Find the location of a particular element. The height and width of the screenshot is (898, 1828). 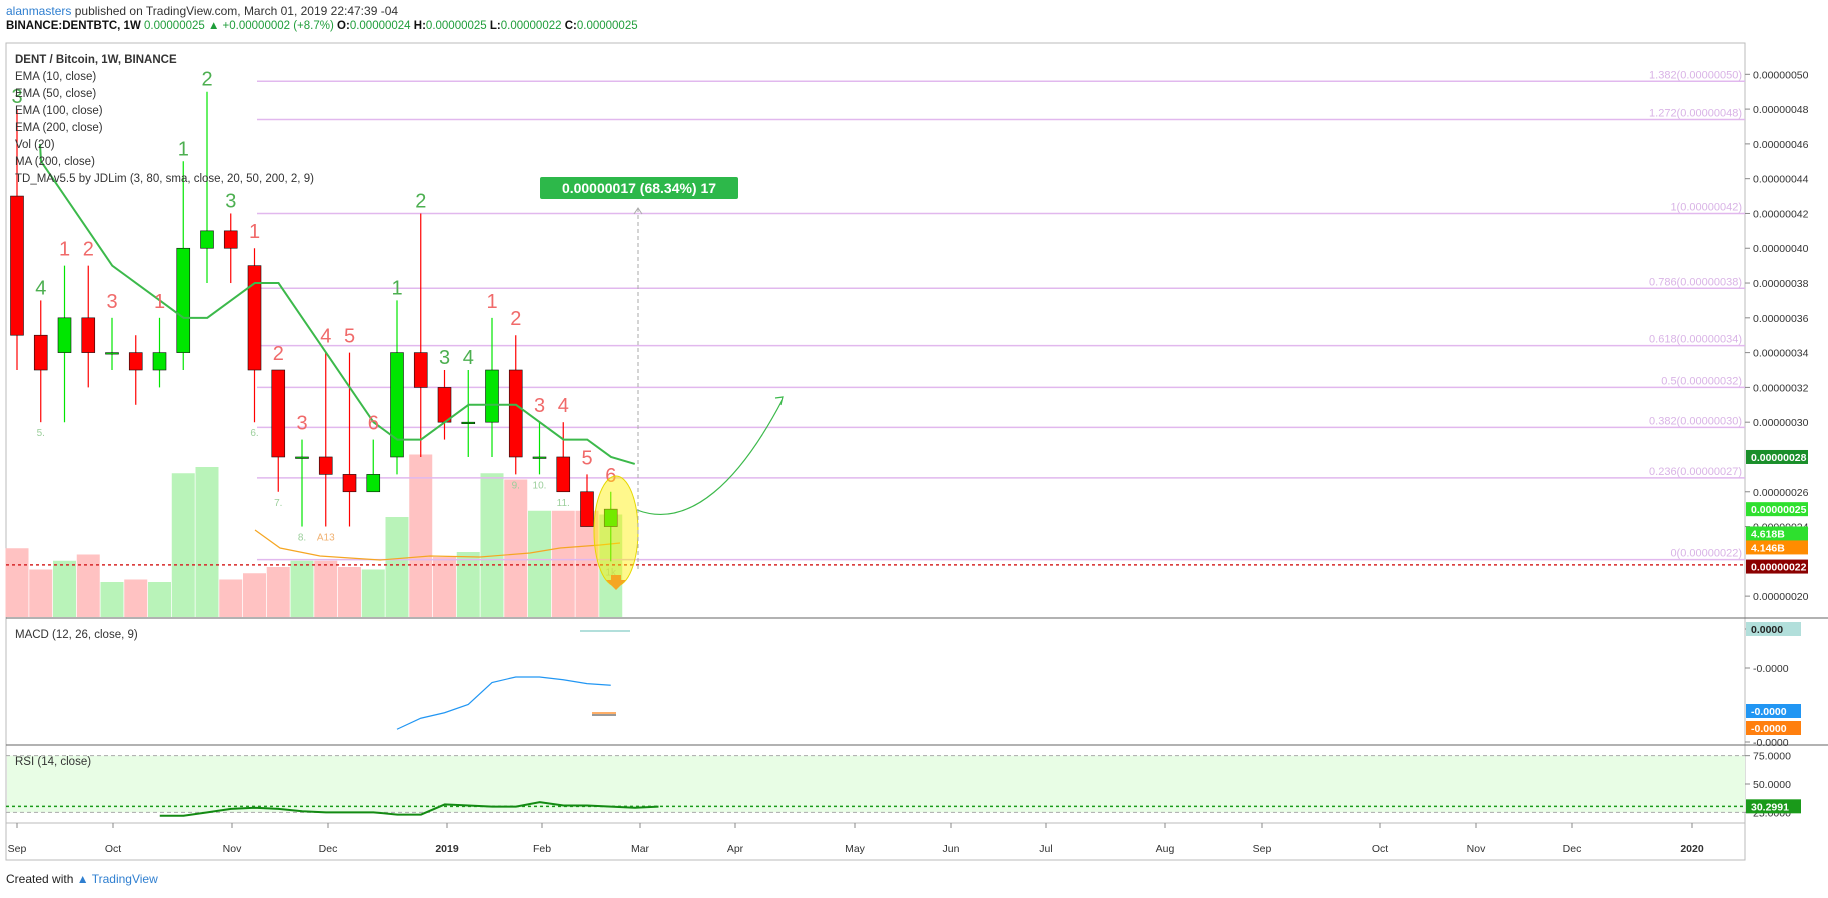

open-label: O: is located at coordinates (343, 26).